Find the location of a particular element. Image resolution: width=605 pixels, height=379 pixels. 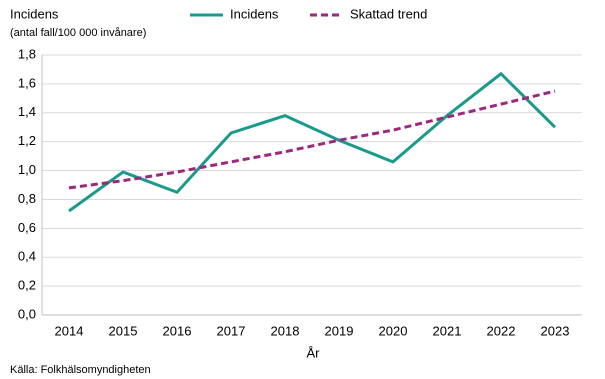

legend-label: Incidens is located at coordinates (254, 13).